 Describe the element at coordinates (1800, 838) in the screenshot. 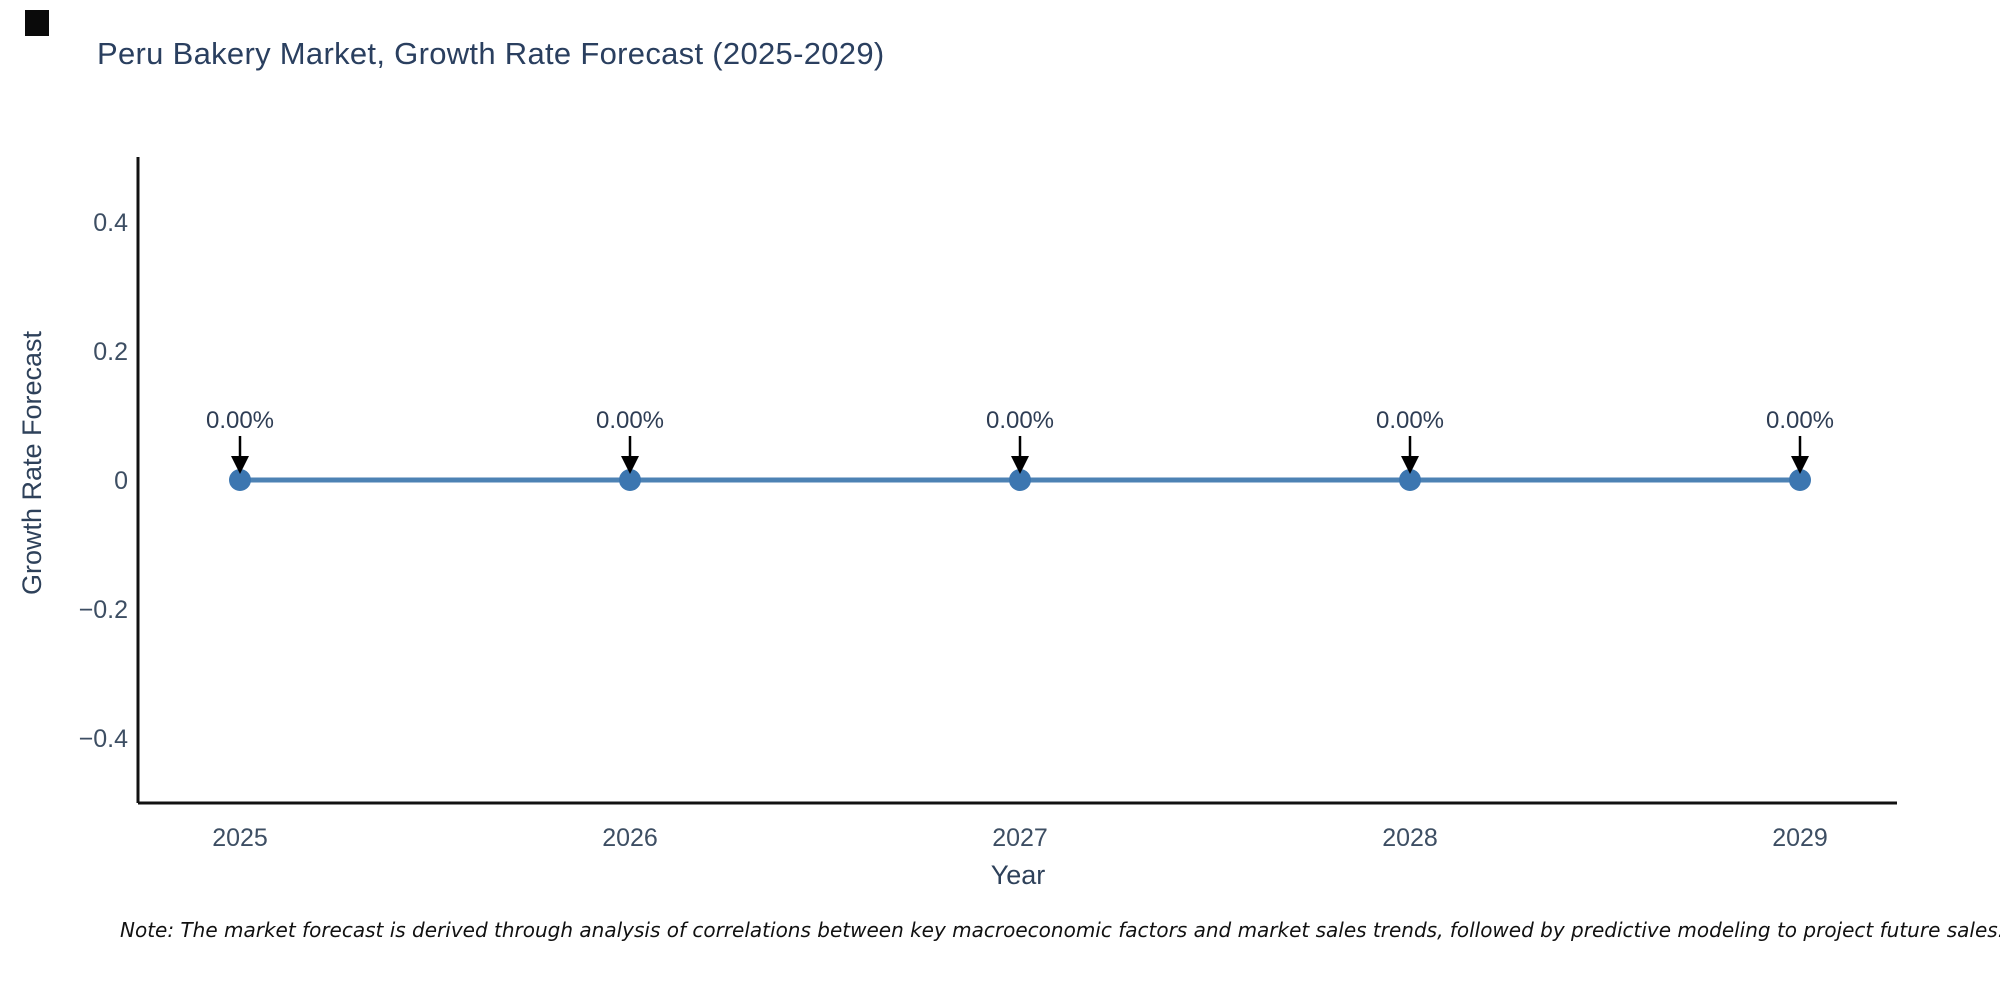

I see `x-tick-label: 2029` at that location.